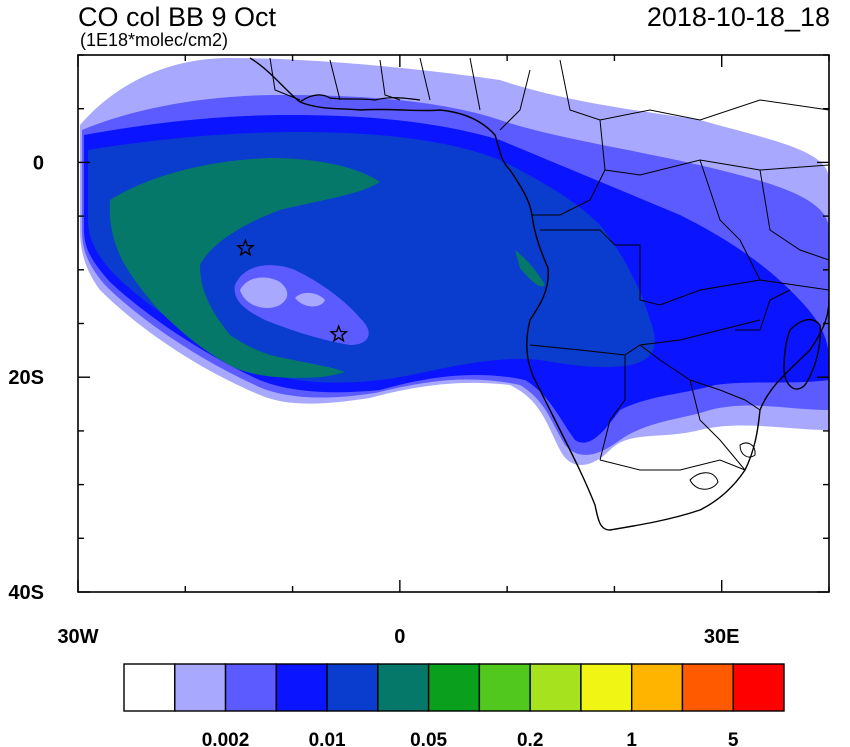  I want to click on co-level-teal-coast, so click(530, 268).